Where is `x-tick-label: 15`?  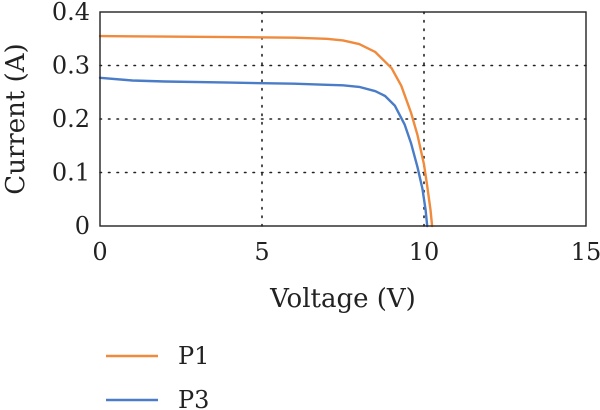
x-tick-label: 15 is located at coordinates (585, 252).